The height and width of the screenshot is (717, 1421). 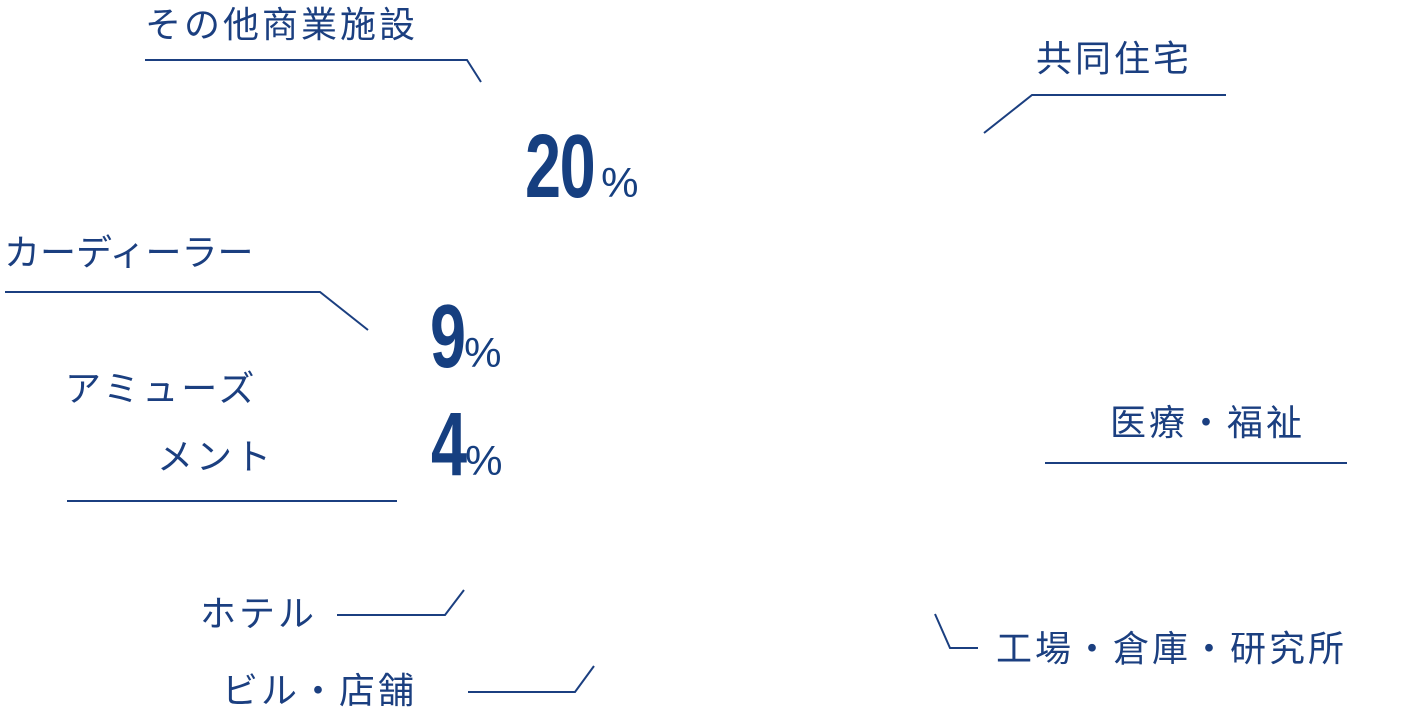 I want to click on value-car-dealer: 9%, so click(x=465, y=337).